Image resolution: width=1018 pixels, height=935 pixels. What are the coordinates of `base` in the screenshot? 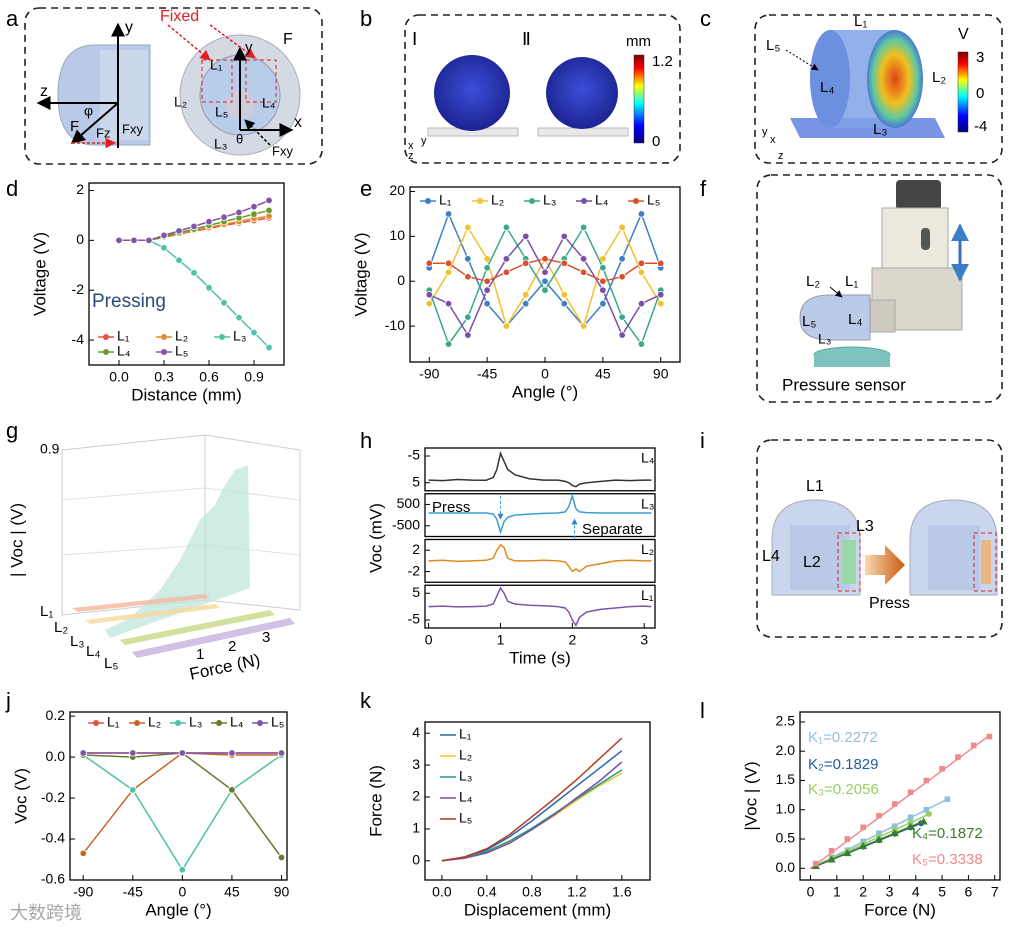 It's located at (583, 132).